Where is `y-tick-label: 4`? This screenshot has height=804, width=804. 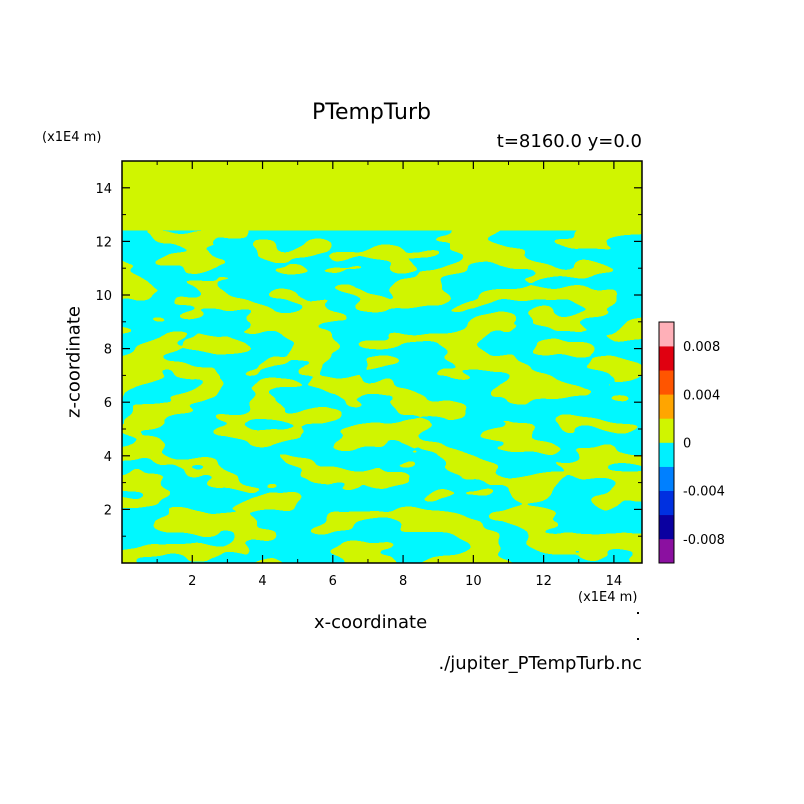 y-tick-label: 4 is located at coordinates (108, 457).